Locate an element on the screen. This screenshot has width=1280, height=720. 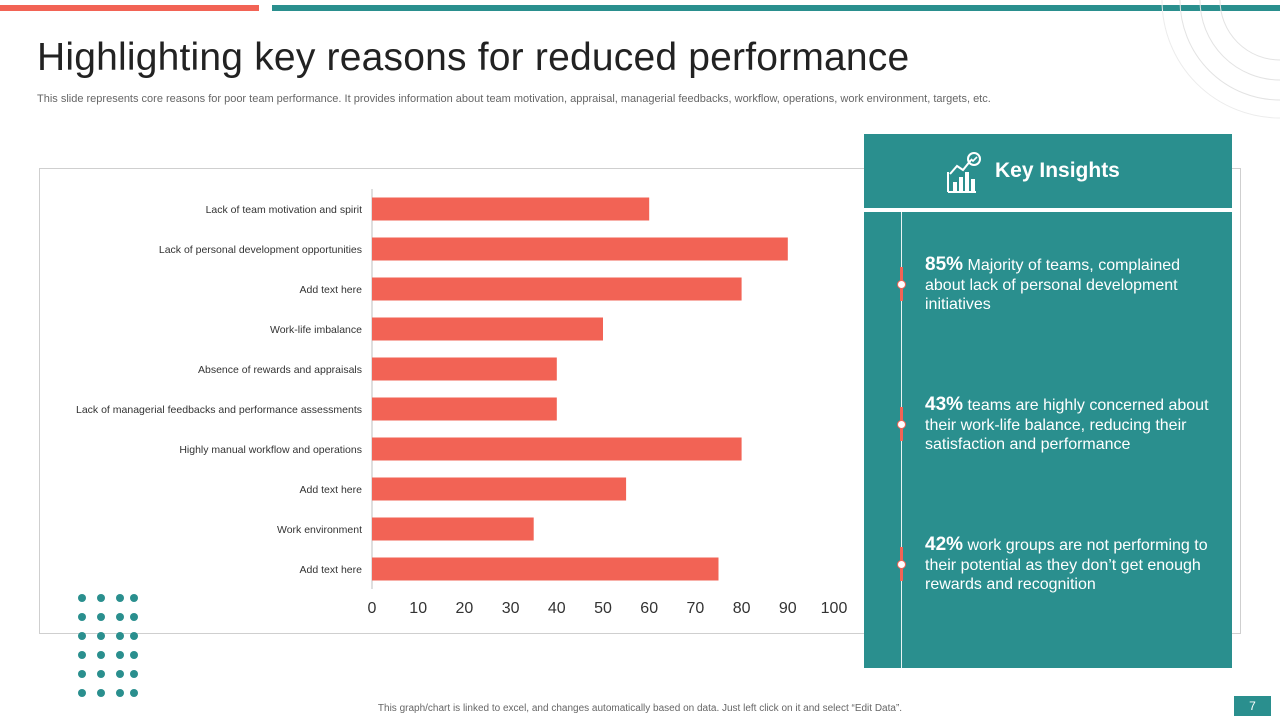
chart-growth-icon is located at coordinates (964, 172).